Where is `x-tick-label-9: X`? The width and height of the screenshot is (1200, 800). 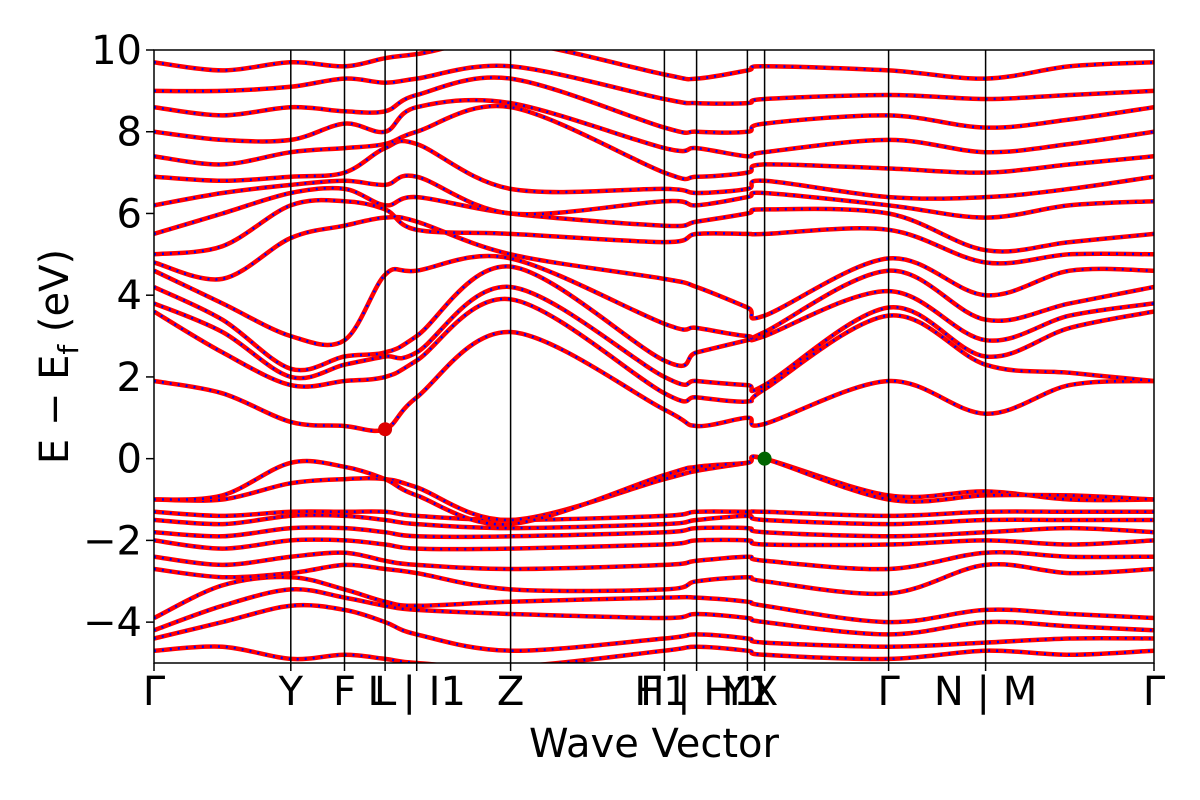
x-tick-label-9: X is located at coordinates (764, 692).